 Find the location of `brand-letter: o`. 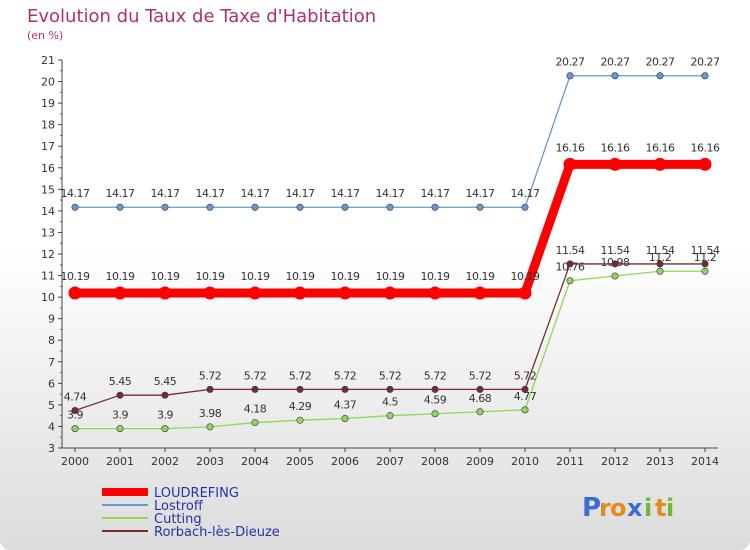

brand-letter: o is located at coordinates (618, 508).